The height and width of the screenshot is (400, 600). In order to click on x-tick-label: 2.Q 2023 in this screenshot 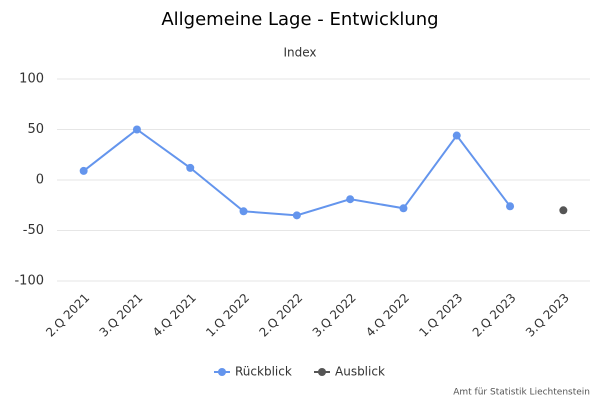, I will do `click(494, 315)`.